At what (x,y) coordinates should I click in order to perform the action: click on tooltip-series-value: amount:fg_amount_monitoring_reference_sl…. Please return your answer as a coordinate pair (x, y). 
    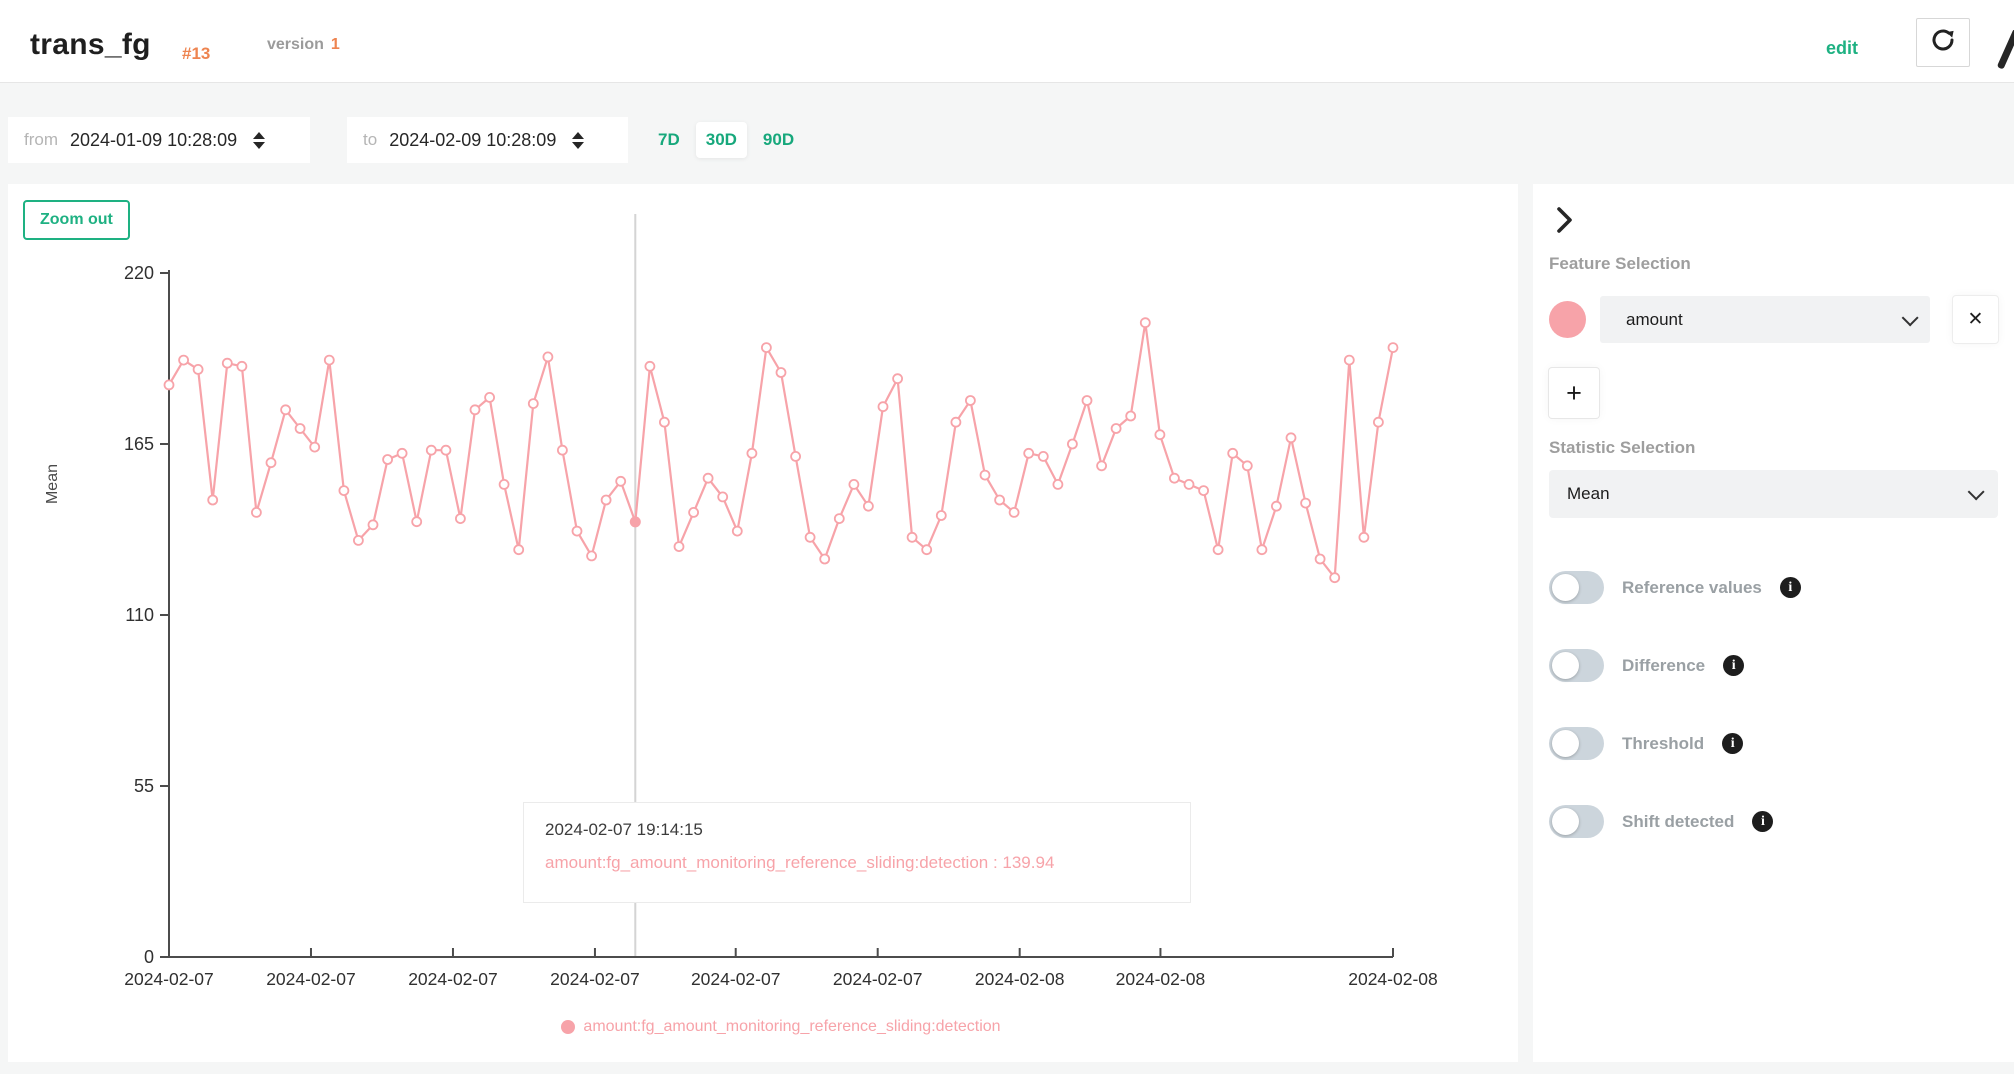
    Looking at the image, I should click on (800, 862).